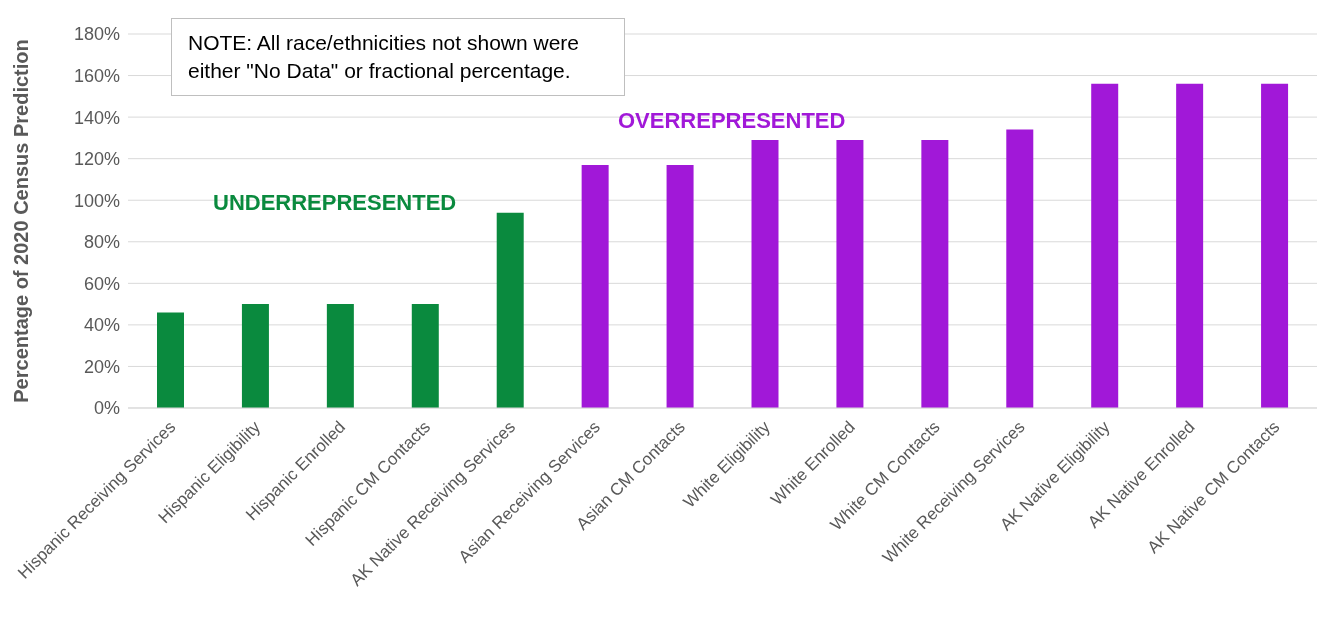 The height and width of the screenshot is (630, 1333). I want to click on y-tick-label: 160%, so click(96, 75).